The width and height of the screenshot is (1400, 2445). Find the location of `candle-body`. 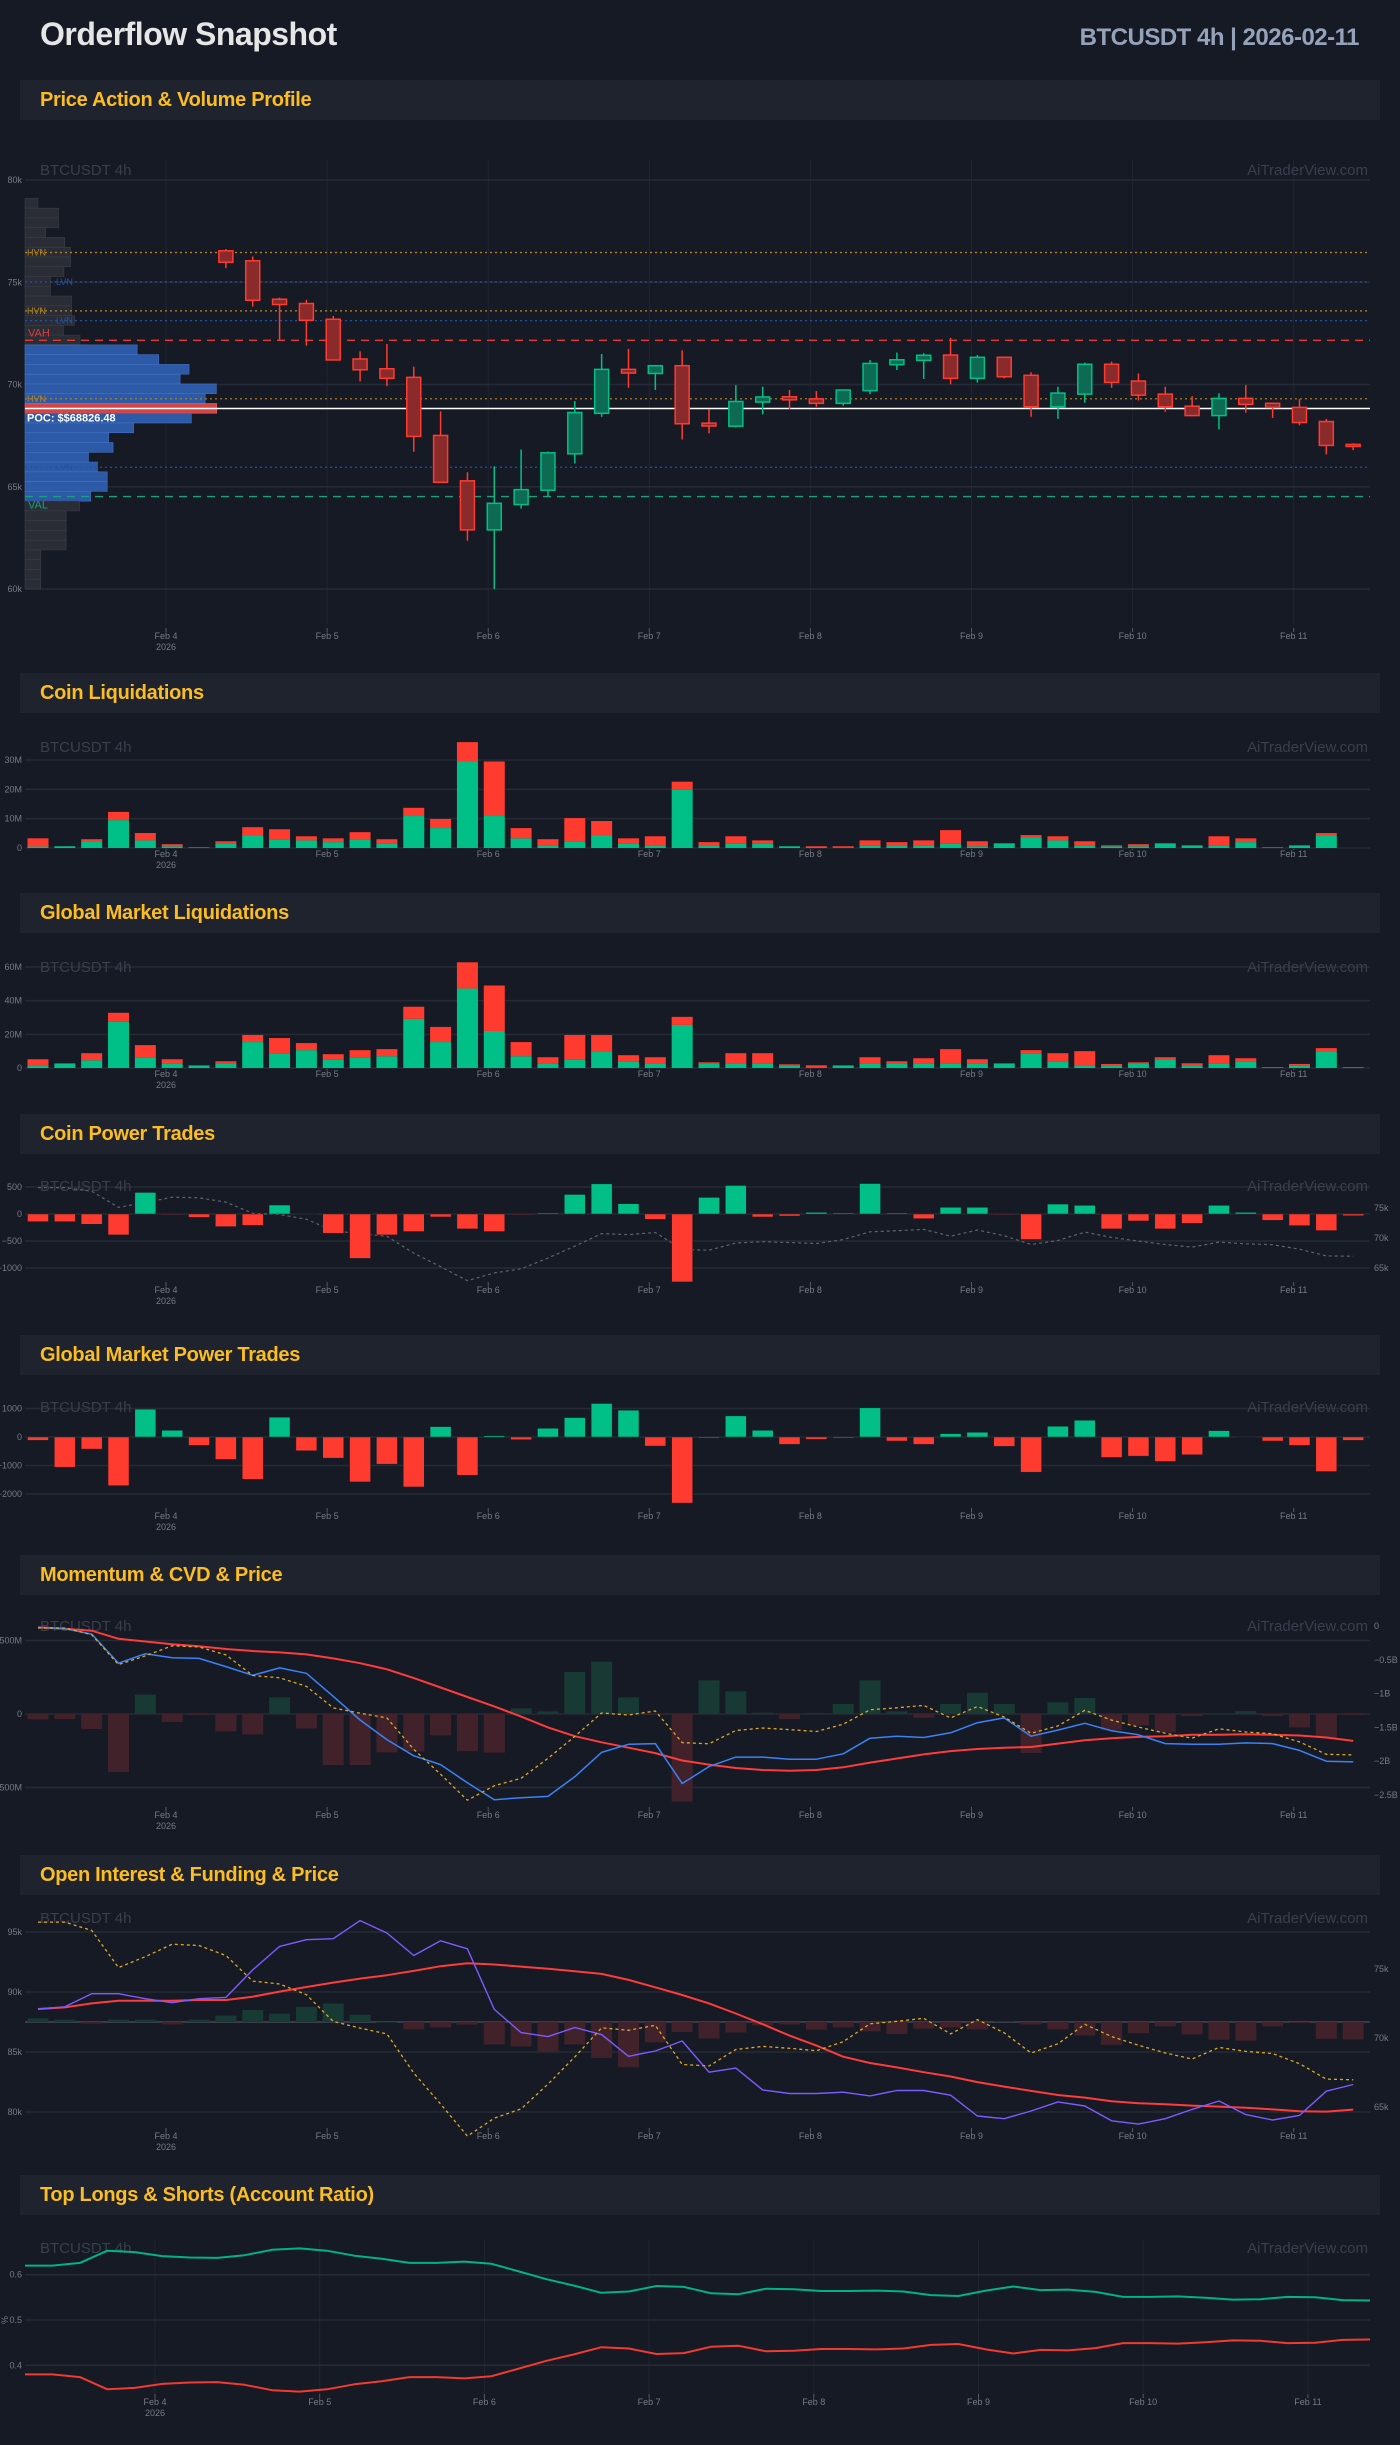

candle-body is located at coordinates (709, 424).